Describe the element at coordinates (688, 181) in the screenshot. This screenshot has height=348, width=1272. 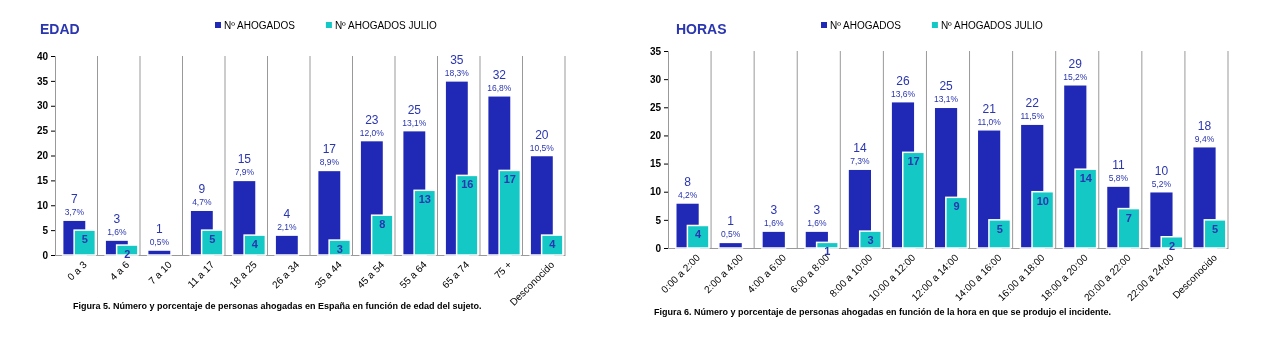
I see `data-label: 8` at that location.